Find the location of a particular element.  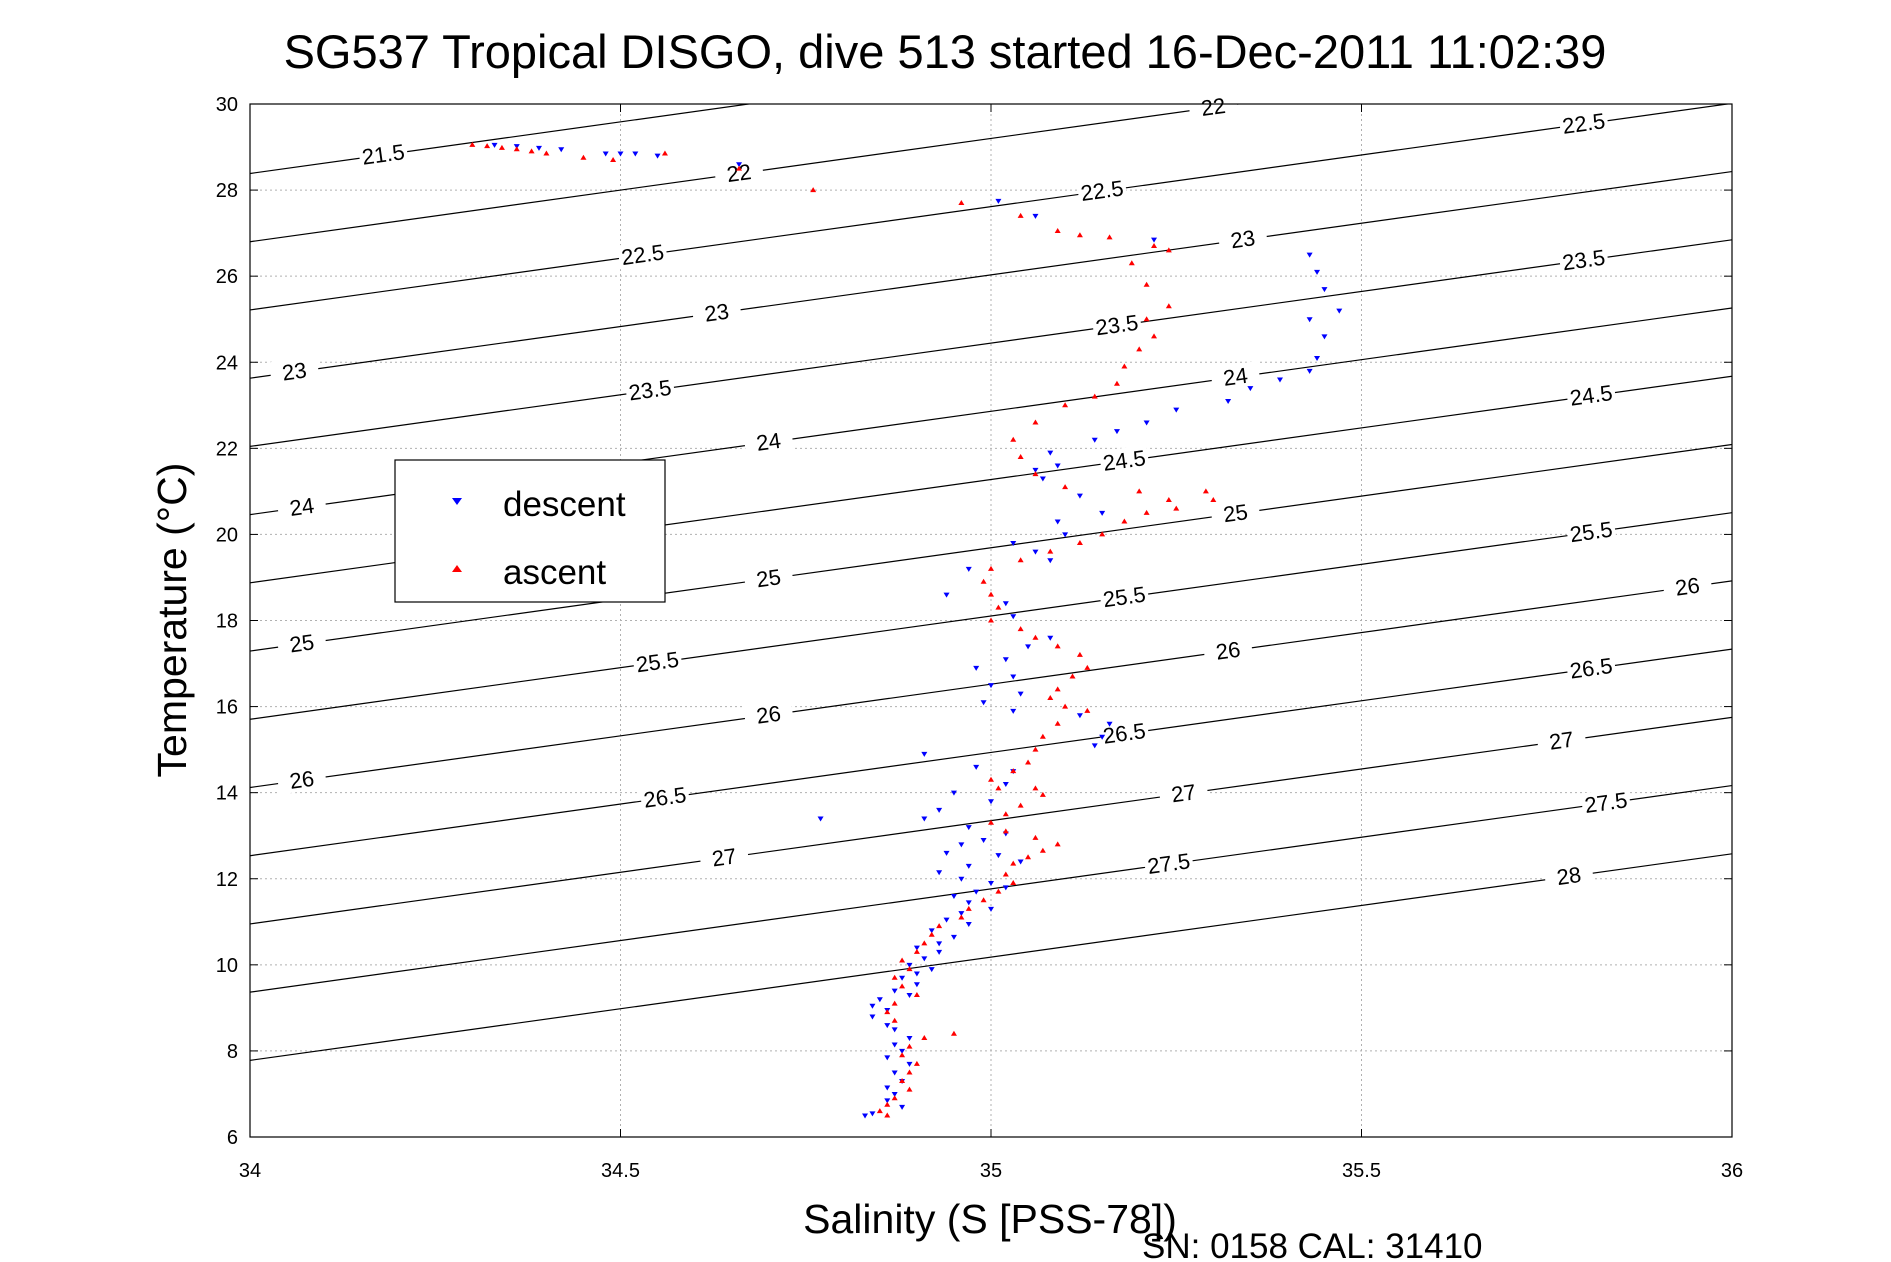

y-tick-label: 20 is located at coordinates (227, 535).